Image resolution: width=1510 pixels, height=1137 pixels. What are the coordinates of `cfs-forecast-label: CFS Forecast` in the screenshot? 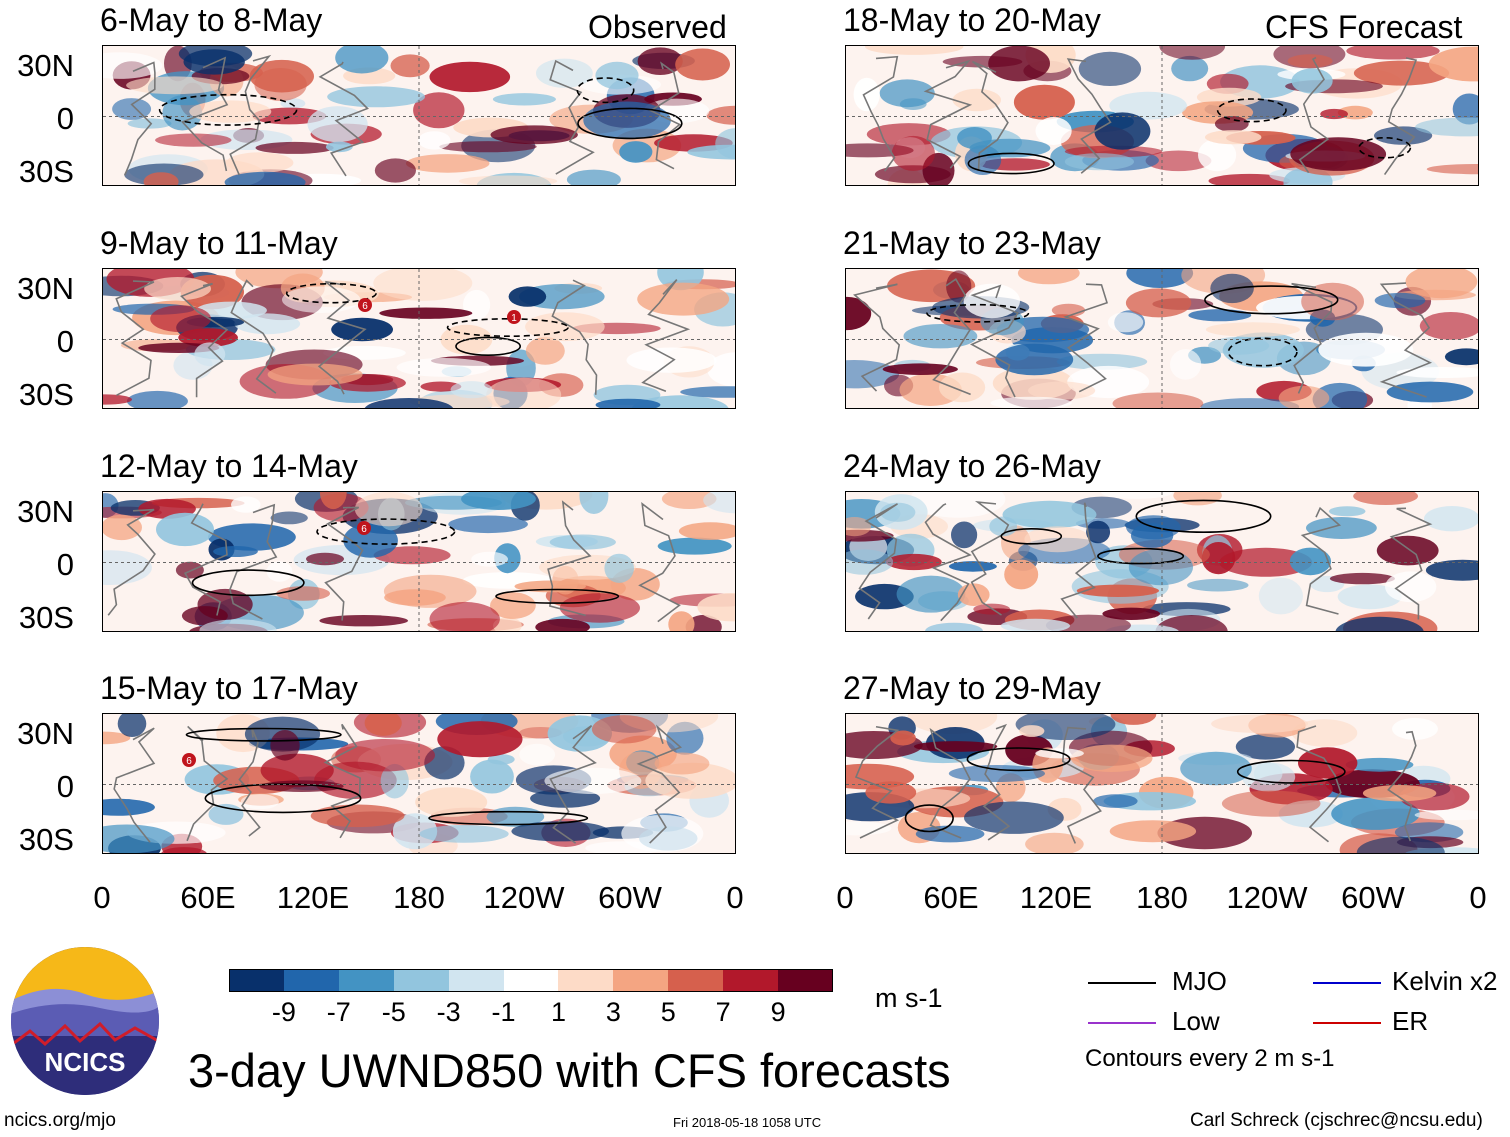 It's located at (1364, 27).